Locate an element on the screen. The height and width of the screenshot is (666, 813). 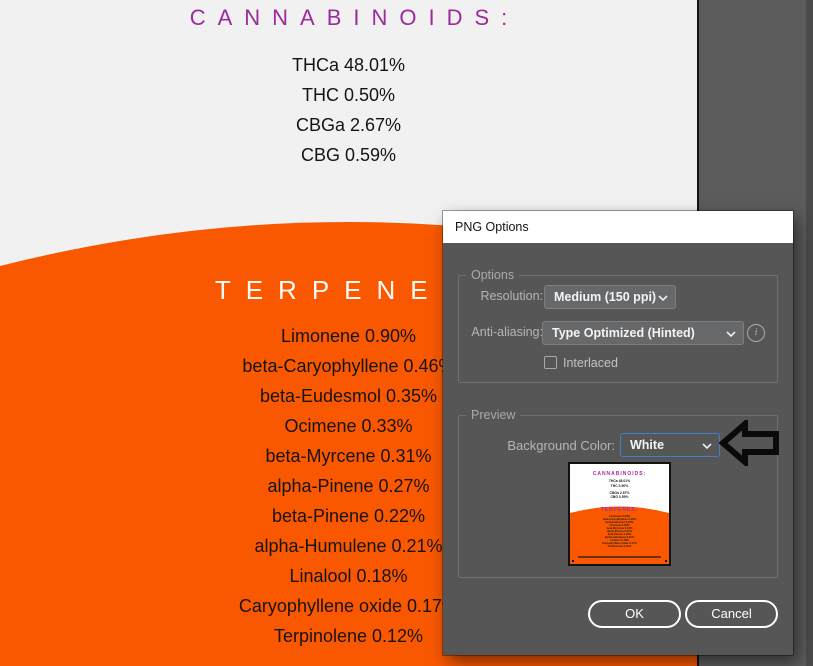
terpene-line: Terpinolene 0.12% is located at coordinates (348, 636).